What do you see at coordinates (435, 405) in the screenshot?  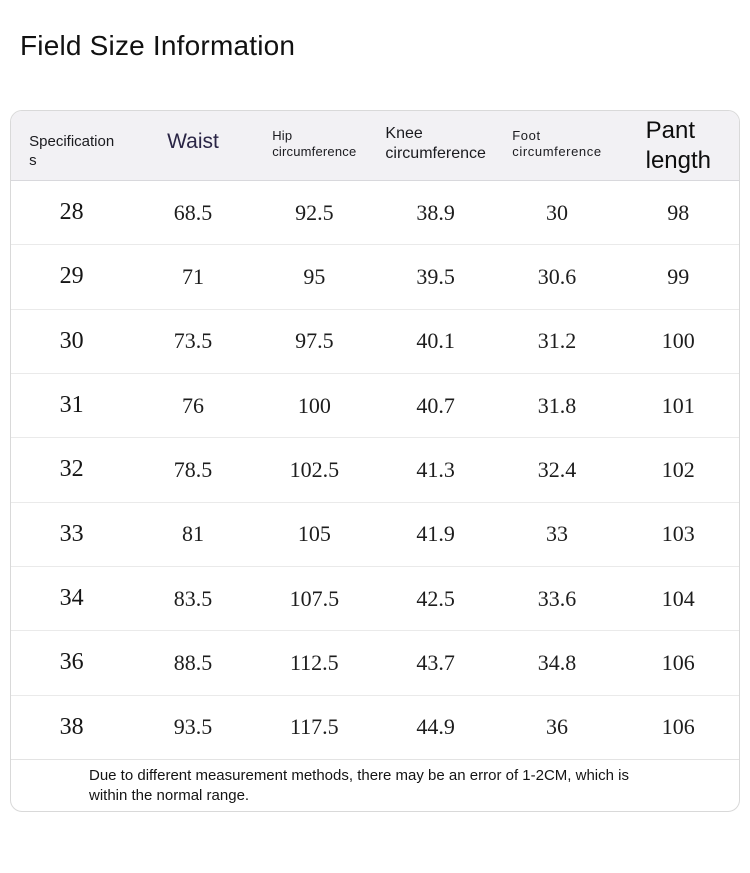 I see `table-cell: 40.7` at bounding box center [435, 405].